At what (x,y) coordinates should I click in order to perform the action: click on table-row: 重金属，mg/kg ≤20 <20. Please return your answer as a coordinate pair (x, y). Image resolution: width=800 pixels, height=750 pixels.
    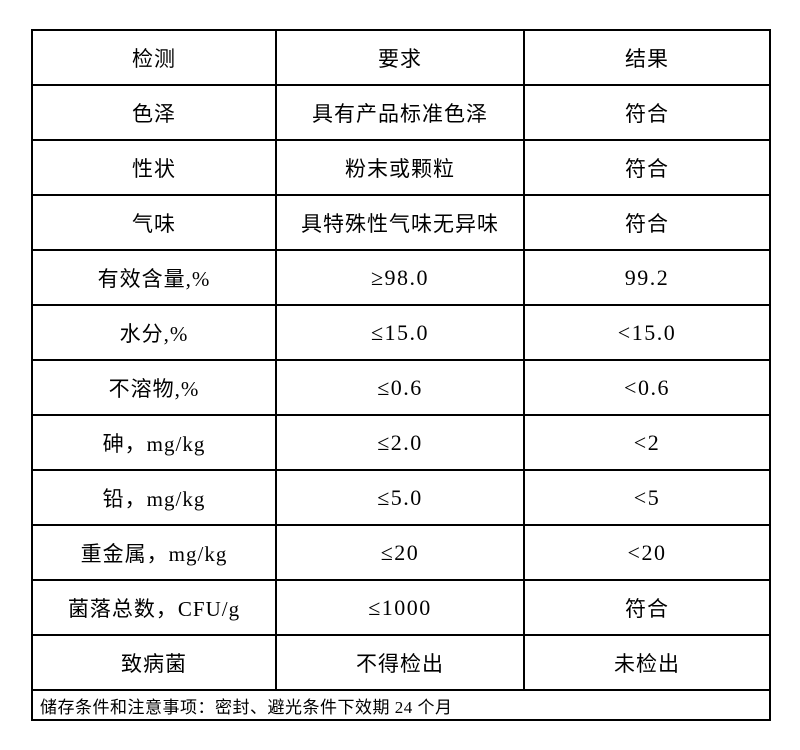
    Looking at the image, I should click on (401, 552).